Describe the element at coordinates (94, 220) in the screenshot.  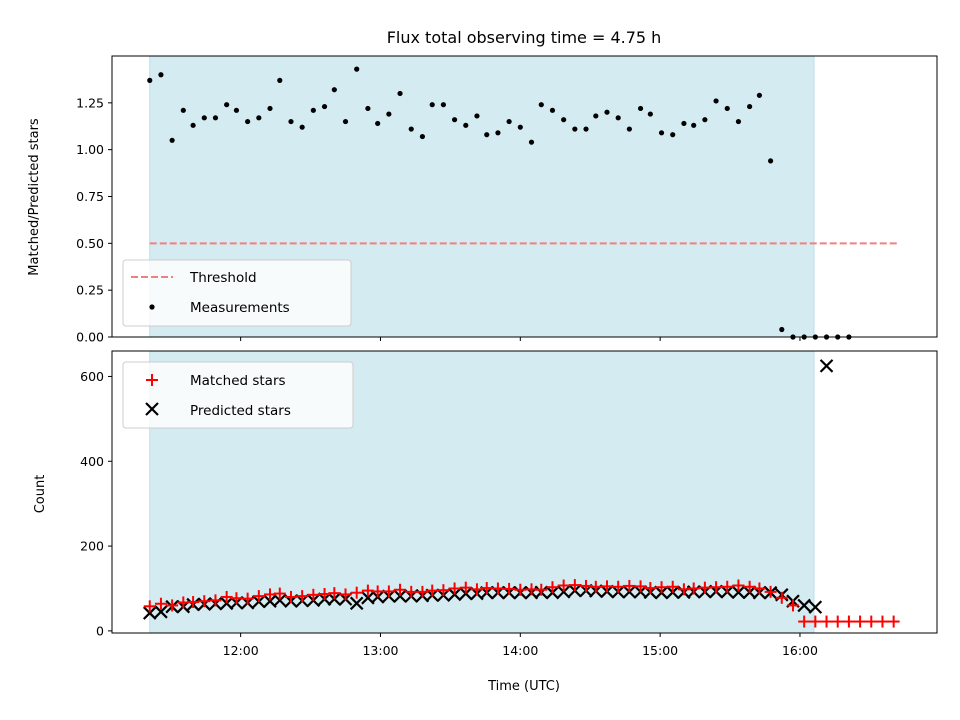
I see `top-y-ticks: 0.00 0.25 0.50 0.75 1.00 1.25` at that location.